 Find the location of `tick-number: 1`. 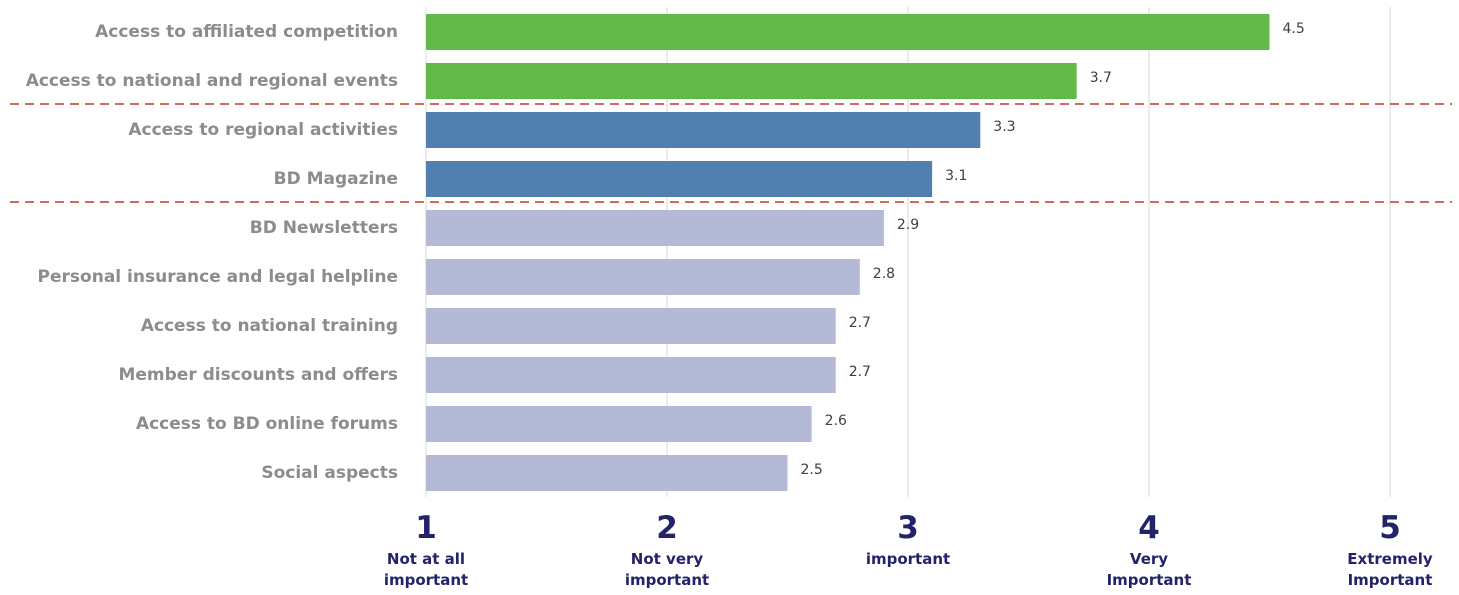

tick-number: 1 is located at coordinates (426, 528).